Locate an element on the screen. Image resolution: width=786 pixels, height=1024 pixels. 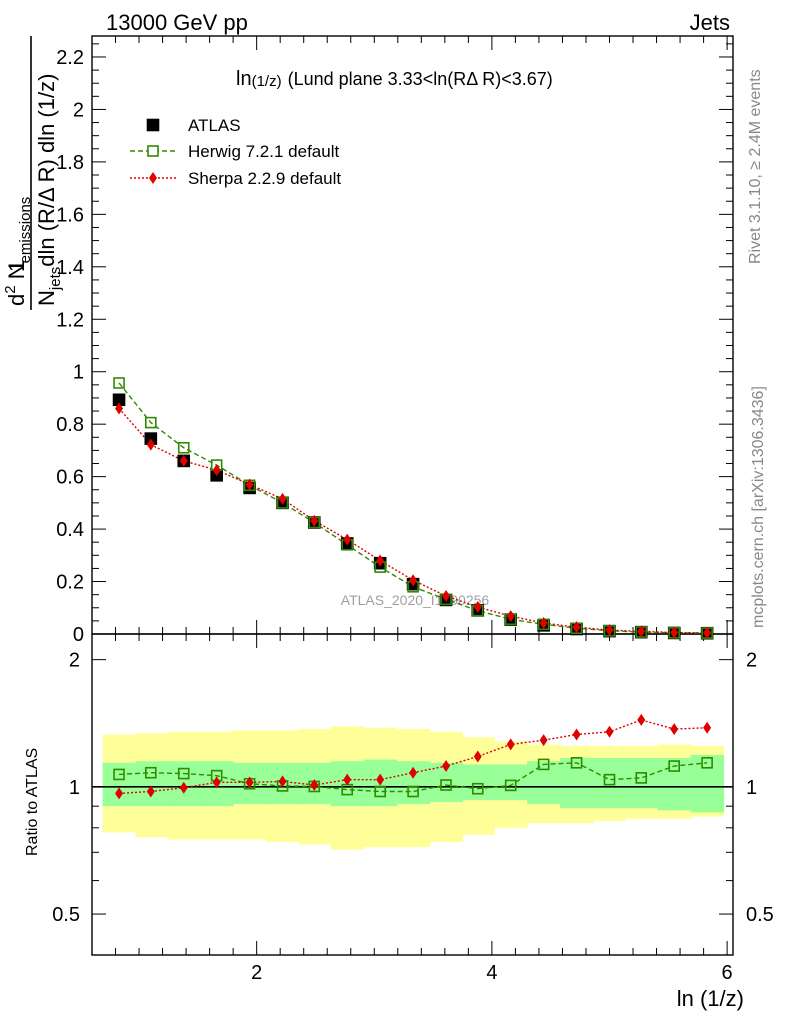
y-label-one: 1 is located at coordinates (16, 266).